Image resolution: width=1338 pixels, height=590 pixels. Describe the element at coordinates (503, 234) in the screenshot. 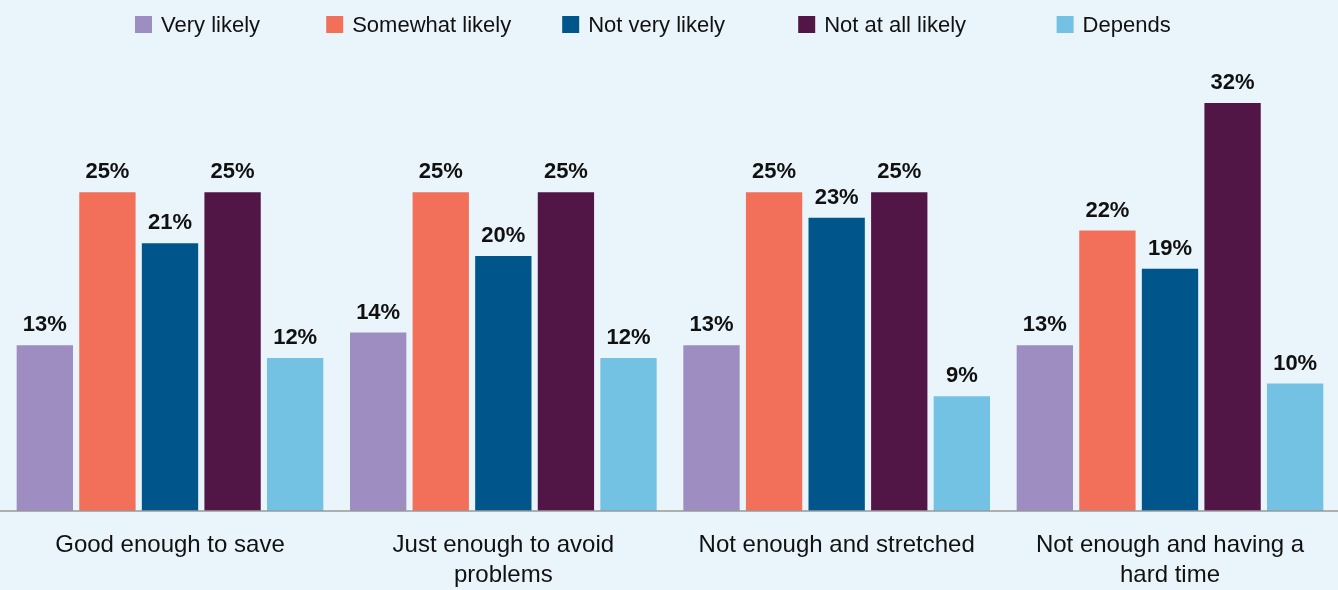

I see `data-label: 20%` at that location.